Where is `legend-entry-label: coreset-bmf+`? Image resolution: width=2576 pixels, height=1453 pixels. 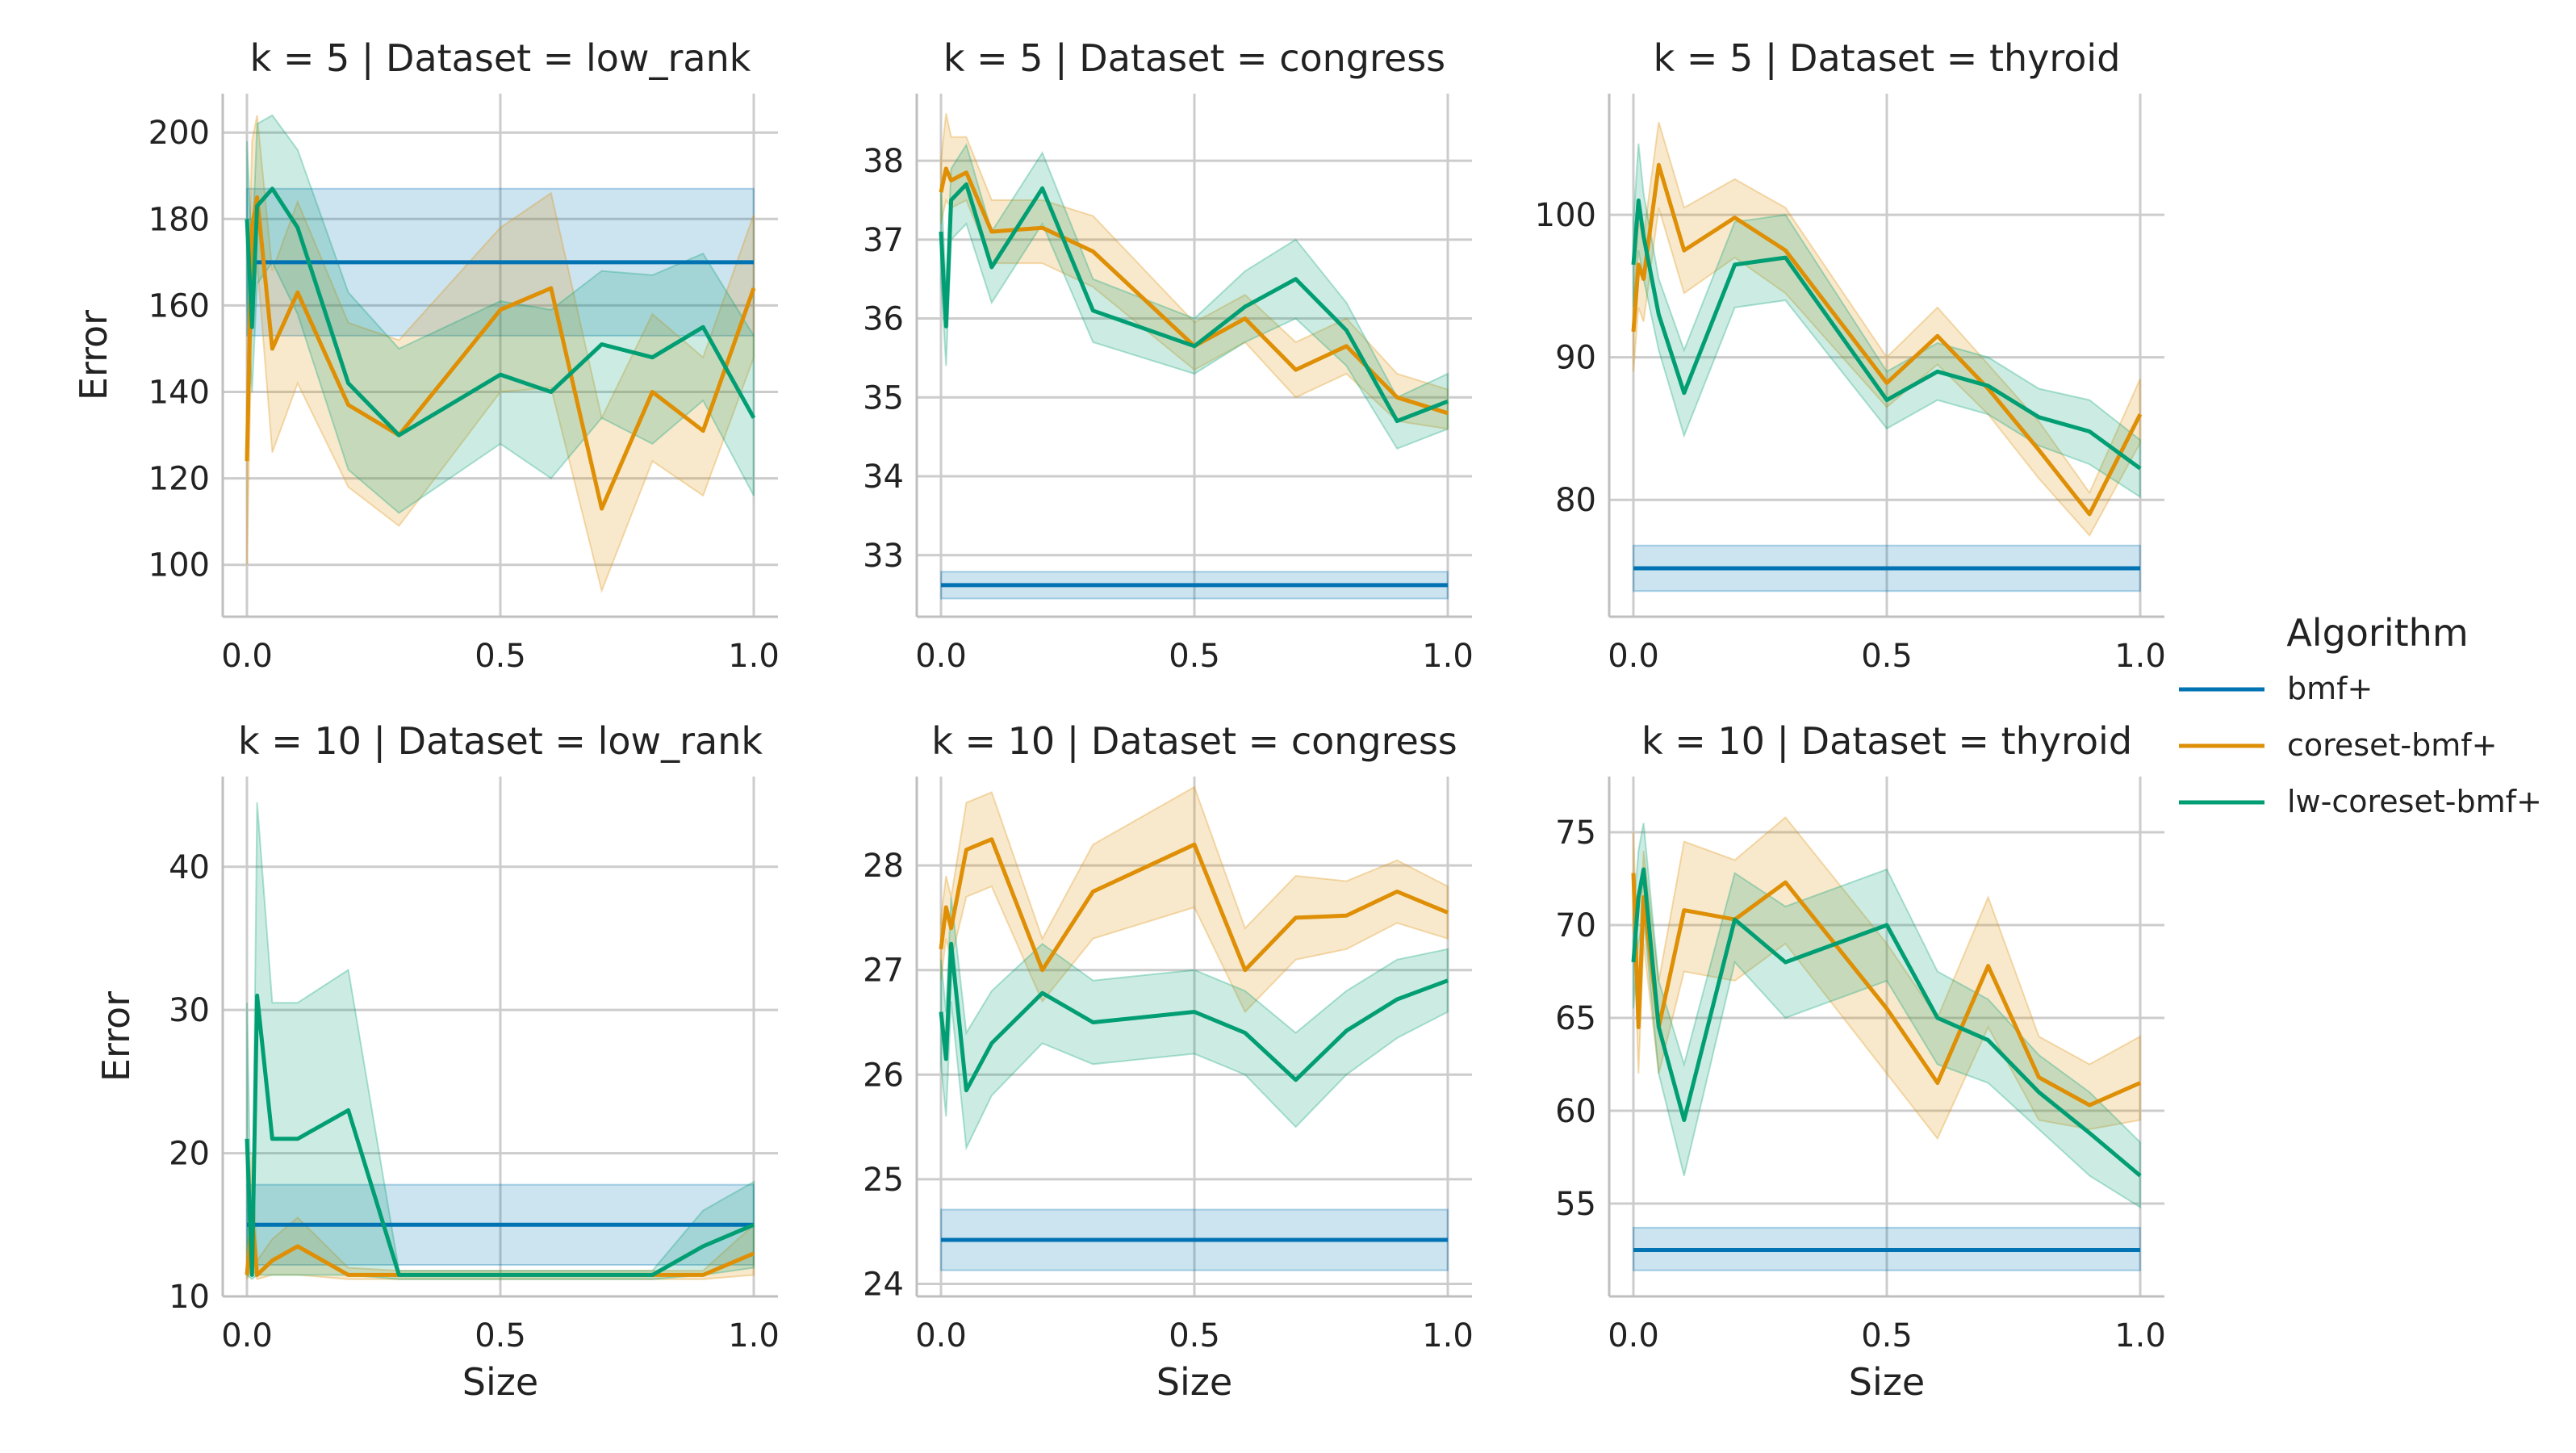 legend-entry-label: coreset-bmf+ is located at coordinates (2392, 745).